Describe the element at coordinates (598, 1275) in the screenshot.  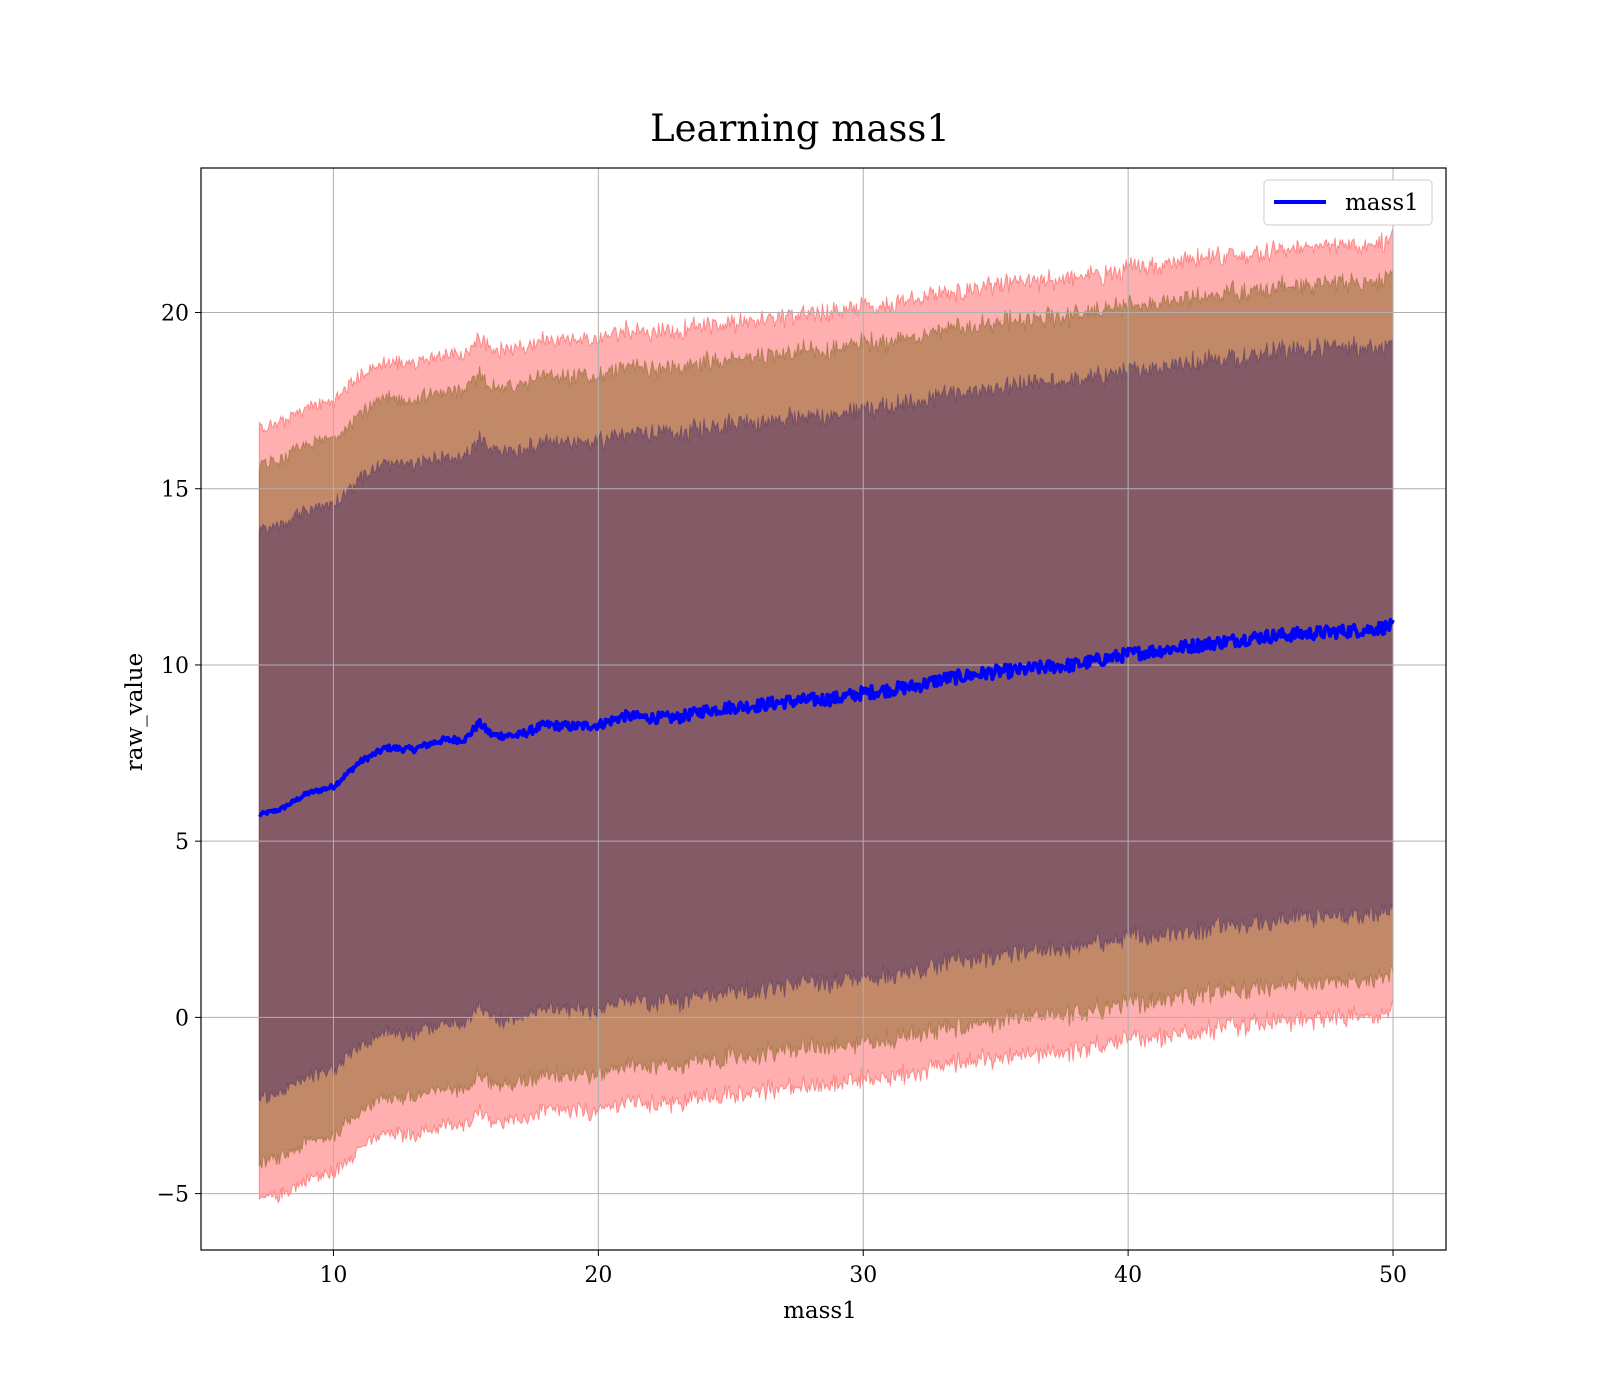
I see `x-tick-label: 20` at that location.